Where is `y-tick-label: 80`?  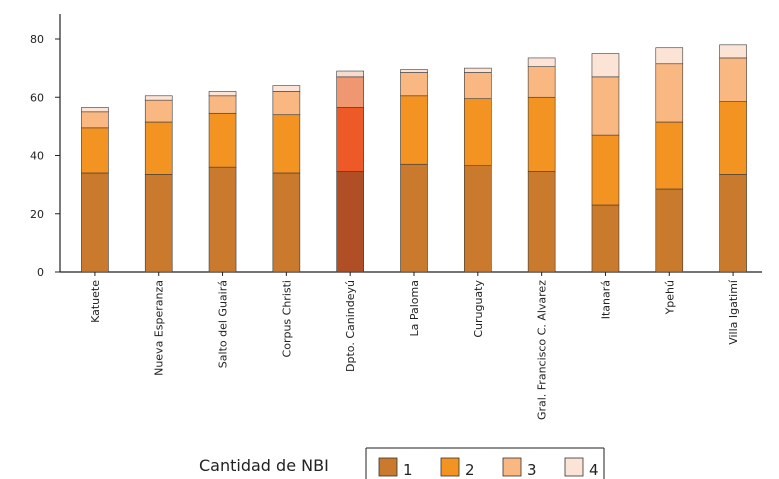
y-tick-label: 80 is located at coordinates (37, 39).